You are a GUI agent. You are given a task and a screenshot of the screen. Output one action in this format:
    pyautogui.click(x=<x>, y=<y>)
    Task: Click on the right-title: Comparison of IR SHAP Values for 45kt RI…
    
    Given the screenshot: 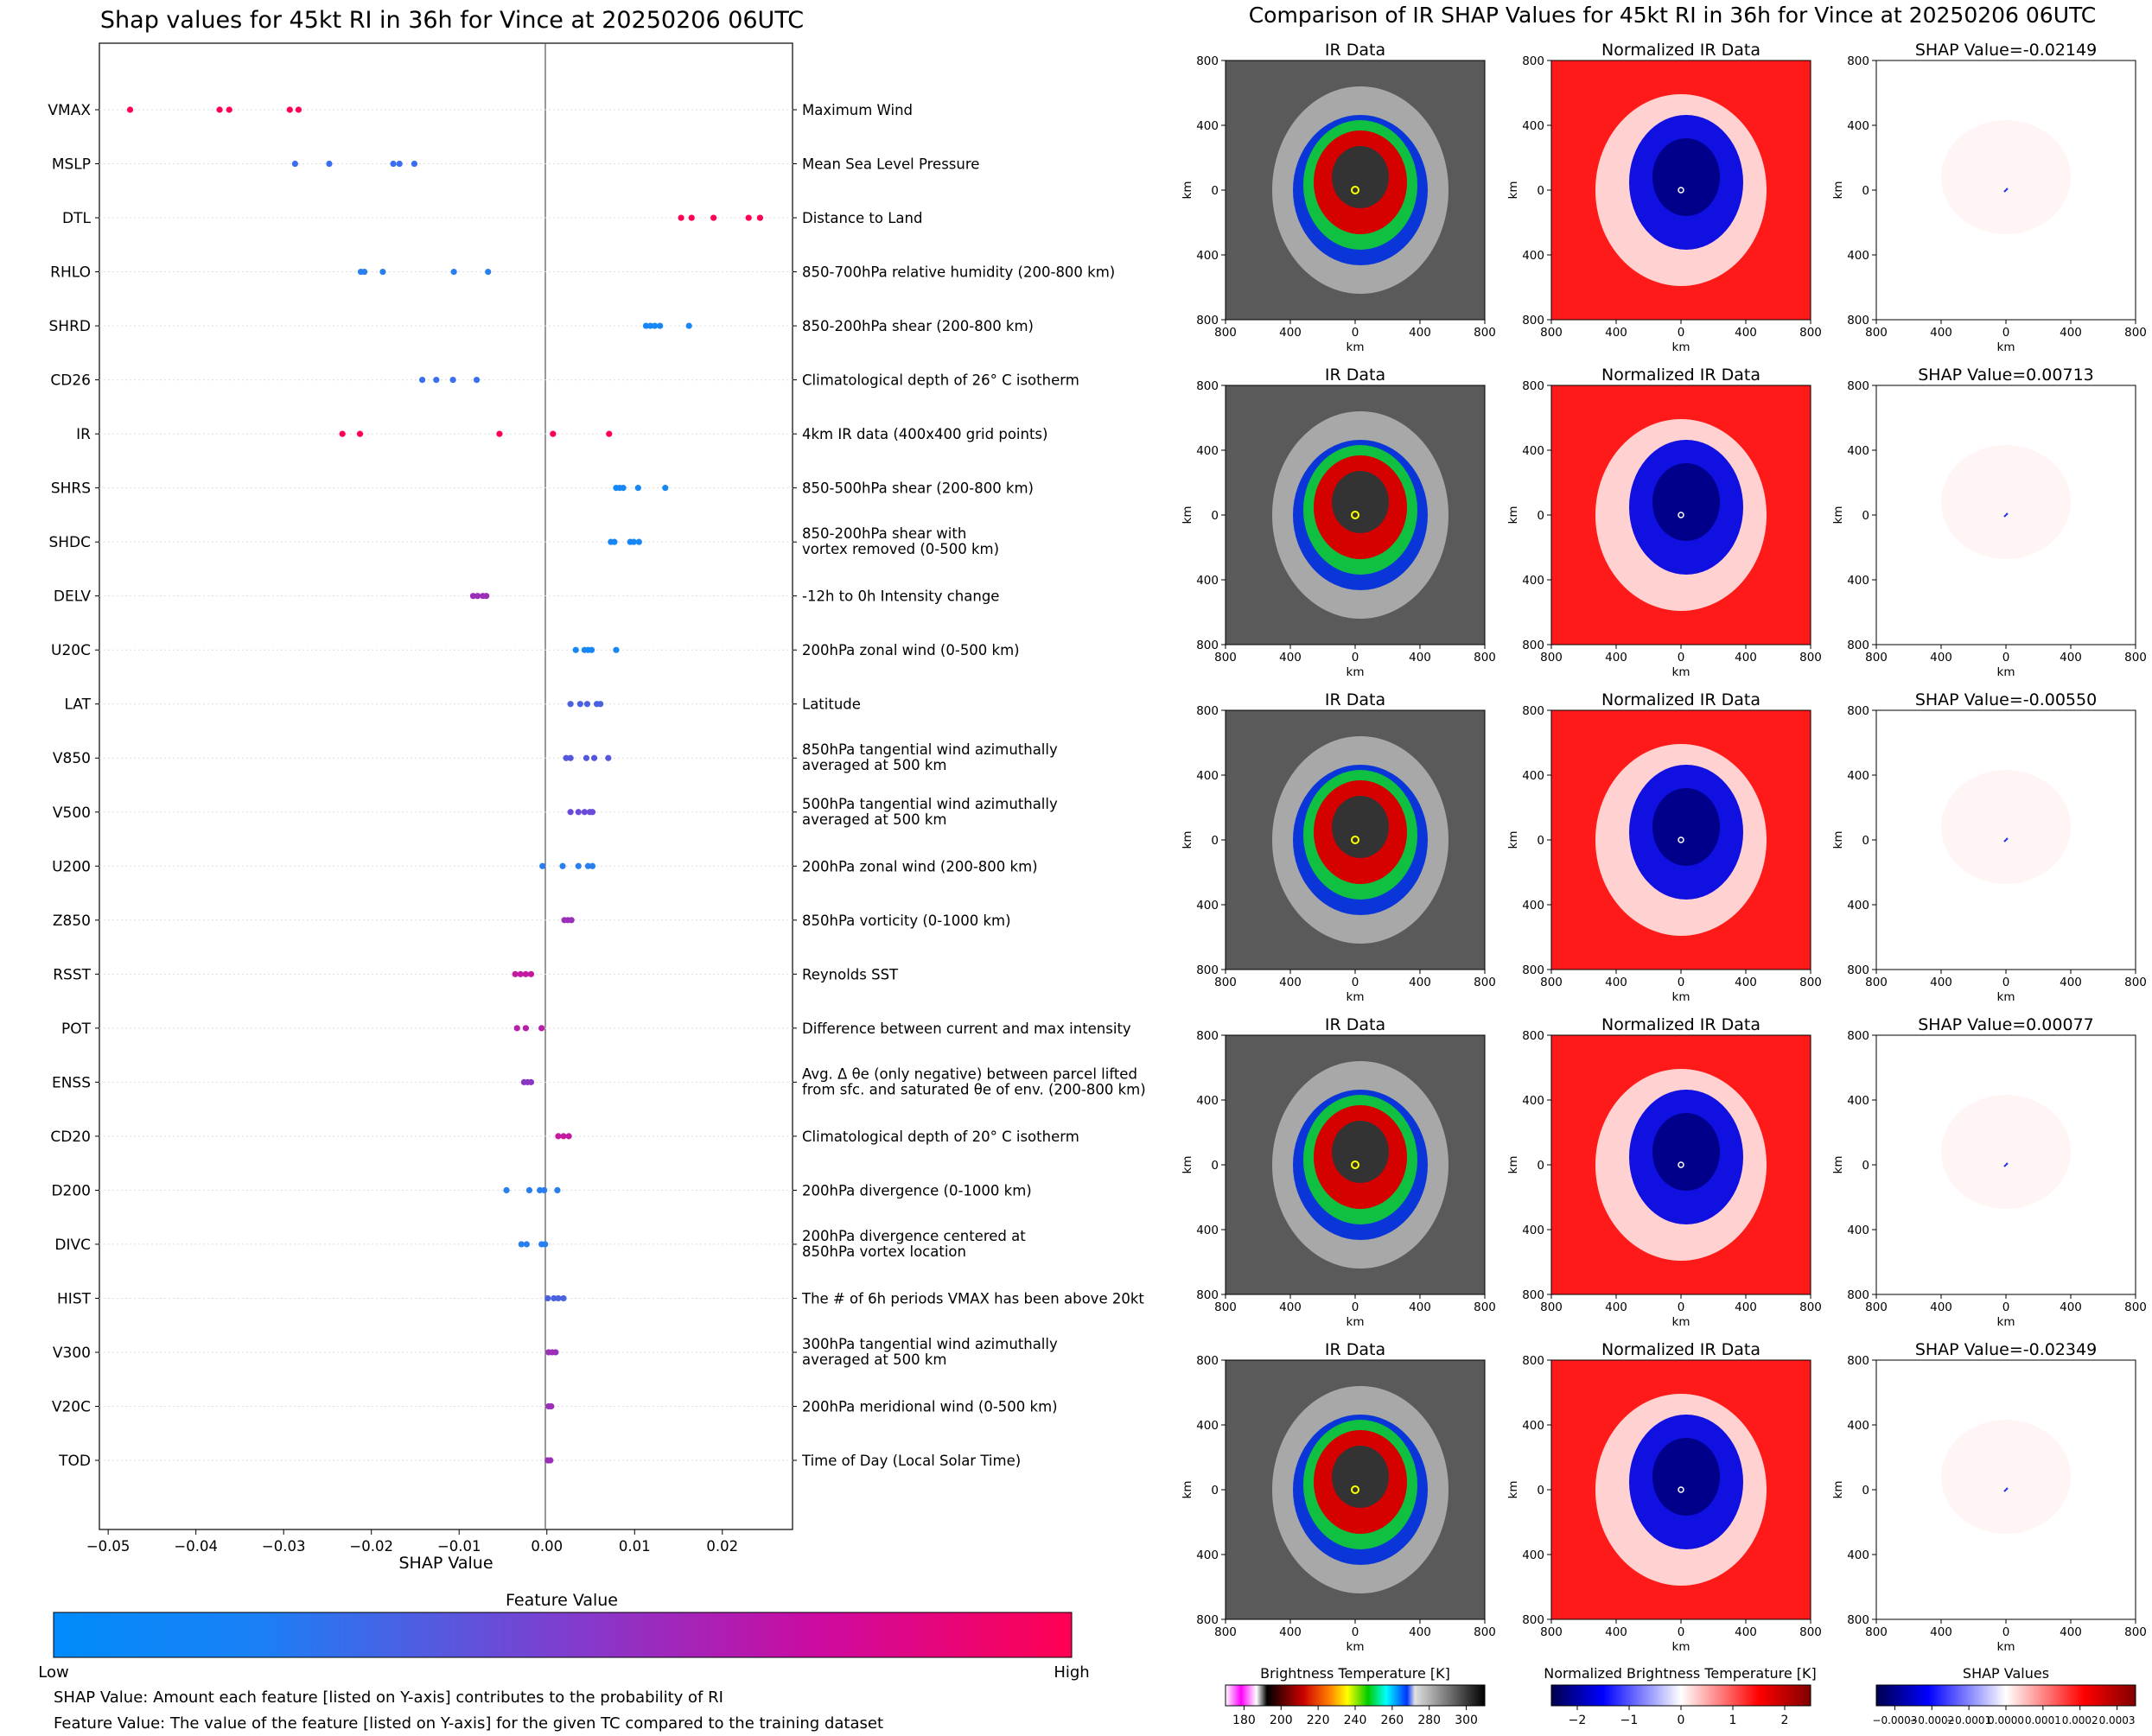 What is the action you would take?
    pyautogui.click(x=1673, y=15)
    